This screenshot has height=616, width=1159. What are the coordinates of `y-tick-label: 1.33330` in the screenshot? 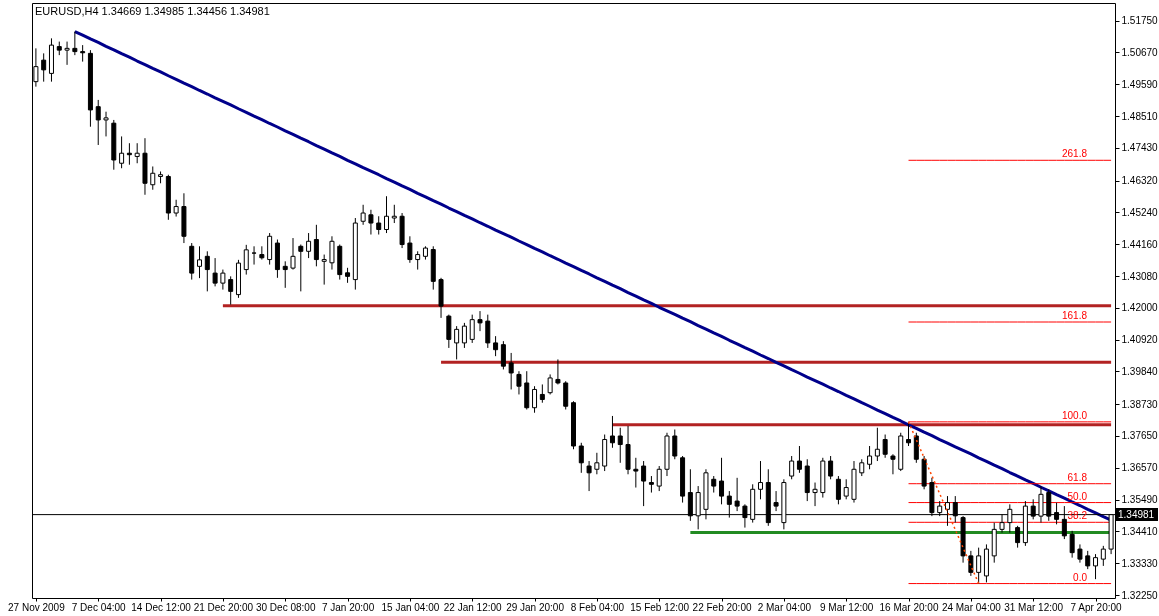 It's located at (1140, 563).